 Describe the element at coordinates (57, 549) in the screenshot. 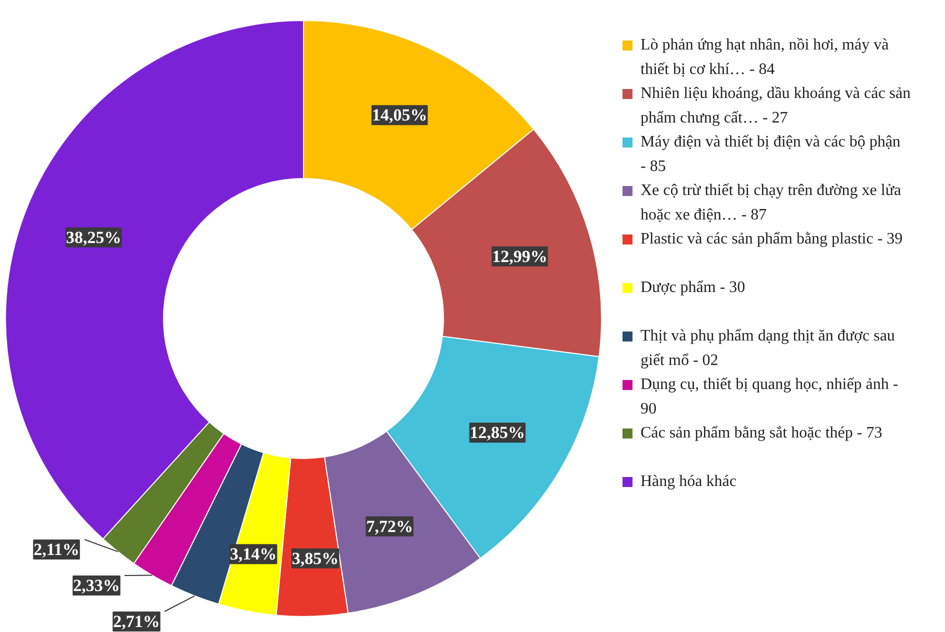

I see `data-label: 2,11%` at that location.